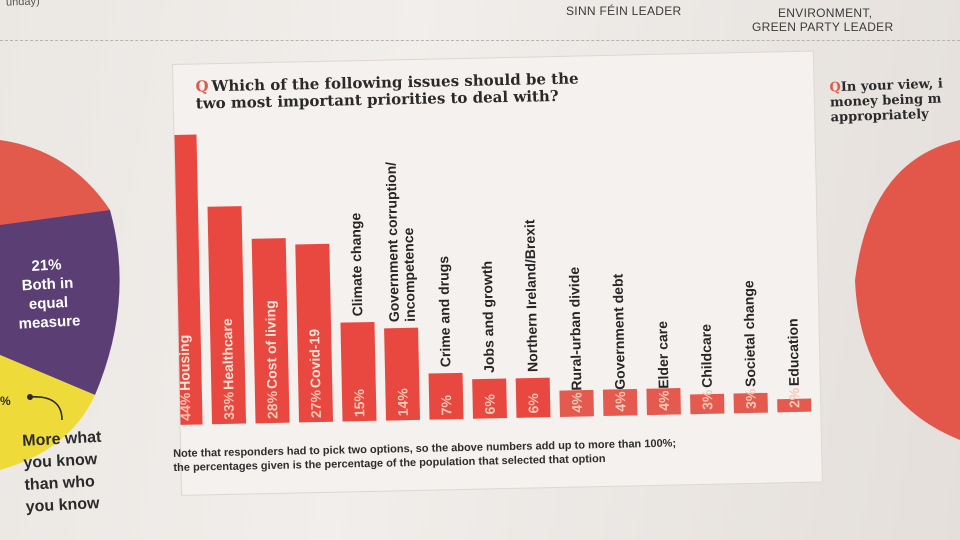 Image resolution: width=960 pixels, height=540 pixels. Describe the element at coordinates (825, 13) in the screenshot. I see `green-party-label-line1: ENVIRONMENT,` at that location.